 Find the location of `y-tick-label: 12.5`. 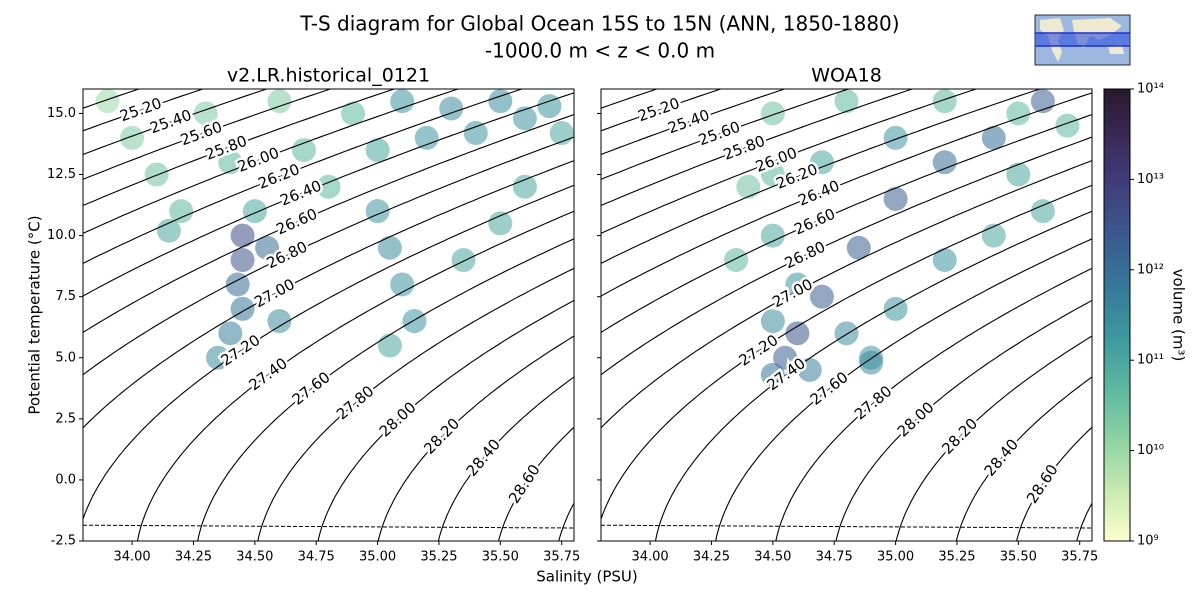

y-tick-label: 12.5 is located at coordinates (61, 174).